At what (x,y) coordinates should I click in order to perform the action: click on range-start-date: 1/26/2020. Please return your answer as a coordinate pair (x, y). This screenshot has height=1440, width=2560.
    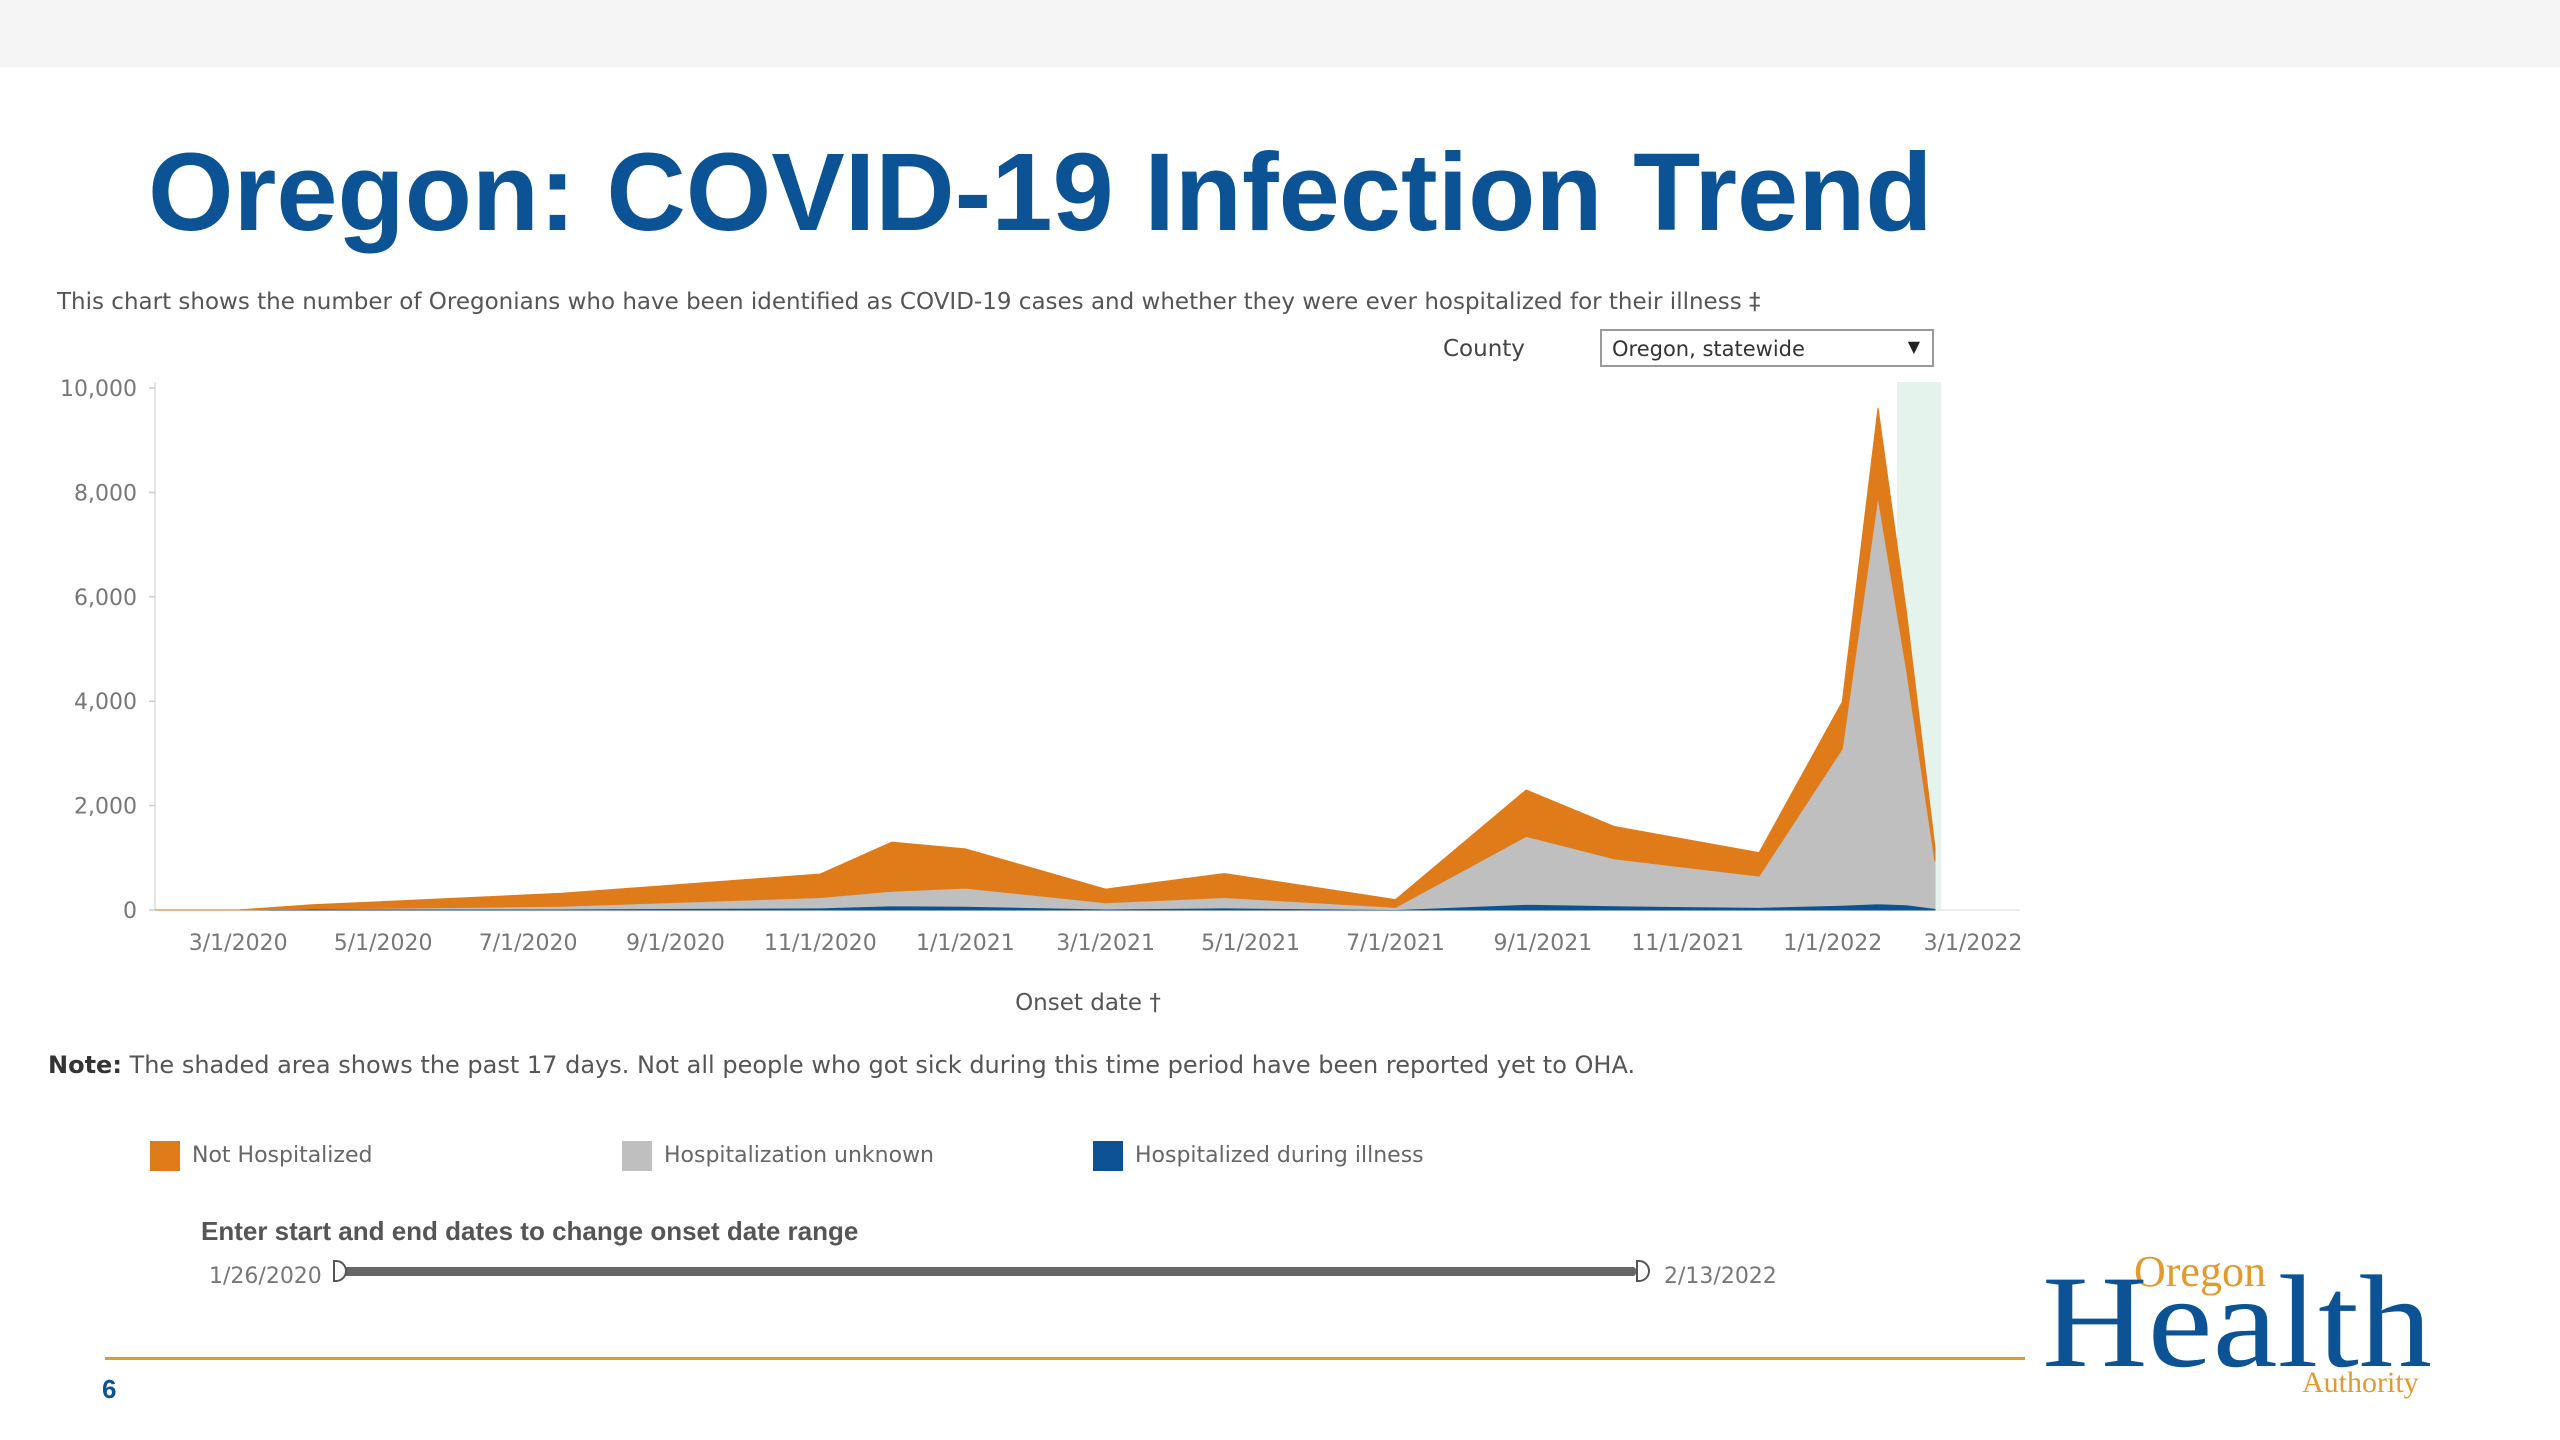
    Looking at the image, I should click on (265, 1276).